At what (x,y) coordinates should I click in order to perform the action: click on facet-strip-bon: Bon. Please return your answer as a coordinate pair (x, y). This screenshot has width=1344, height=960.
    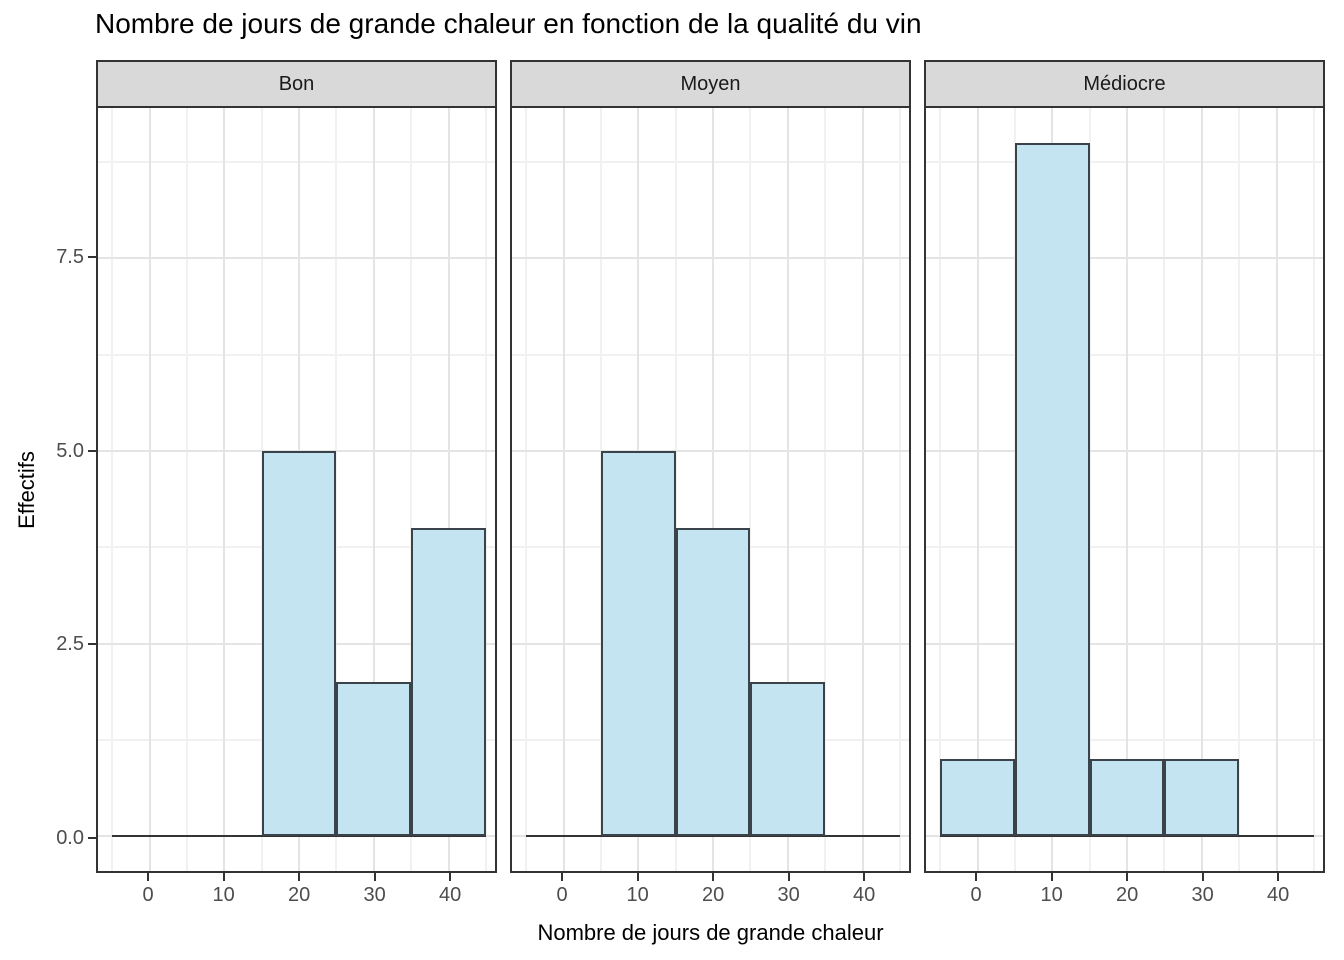
    Looking at the image, I should click on (296, 84).